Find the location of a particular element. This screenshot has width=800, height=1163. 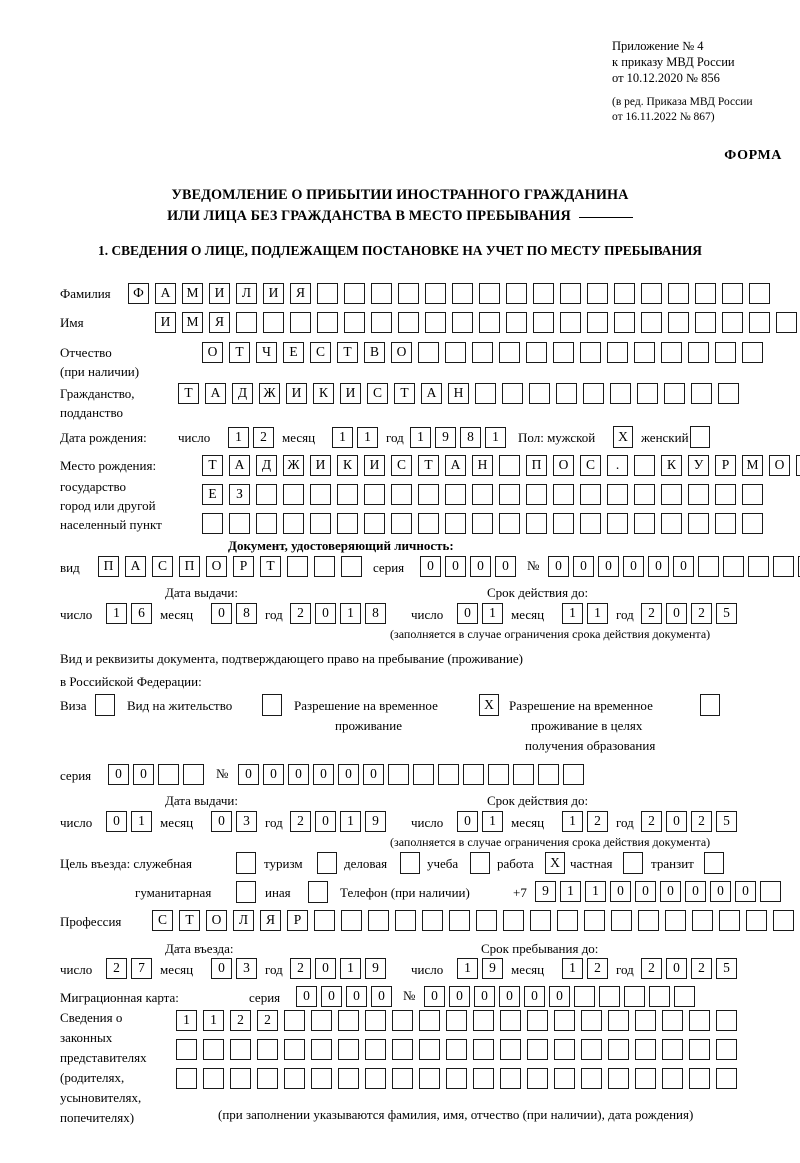

sex-male-checkbox: X is located at coordinates (623, 437).